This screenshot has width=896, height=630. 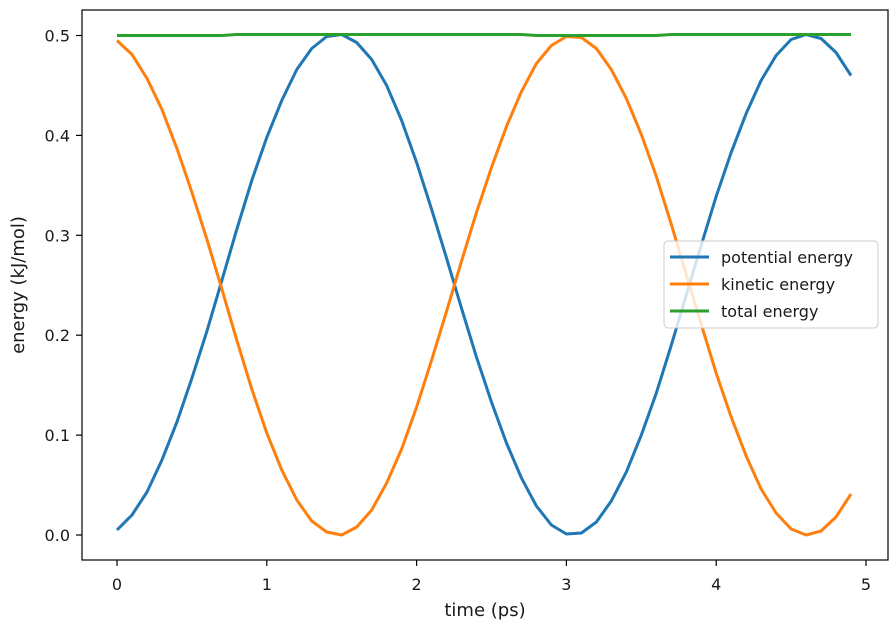 I want to click on x-tick-label: 3, so click(x=566, y=584).